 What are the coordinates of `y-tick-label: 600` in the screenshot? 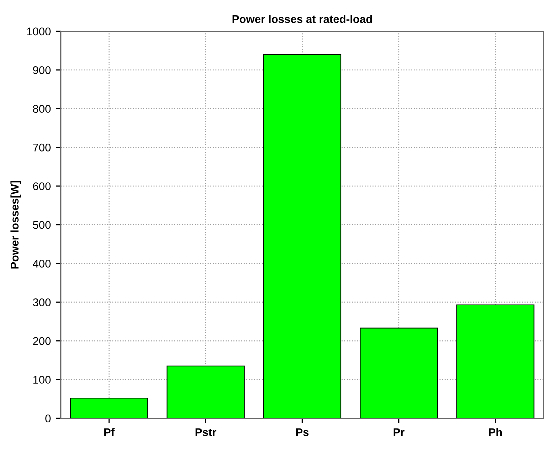 It's located at (42, 186).